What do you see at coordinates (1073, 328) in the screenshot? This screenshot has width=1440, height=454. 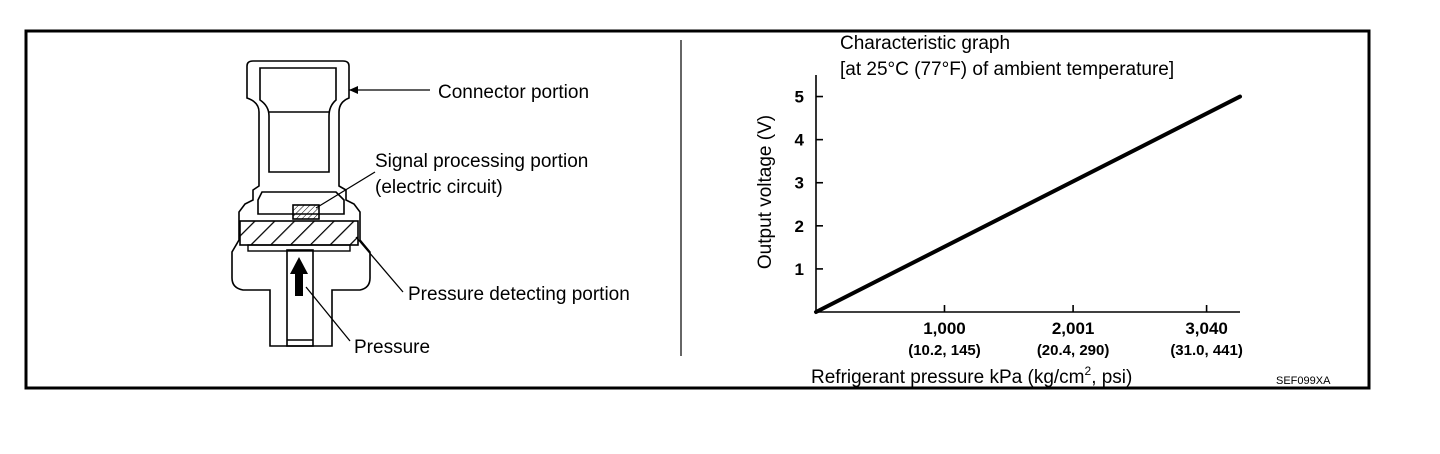 I see `x-tick-label: 2,001` at bounding box center [1073, 328].